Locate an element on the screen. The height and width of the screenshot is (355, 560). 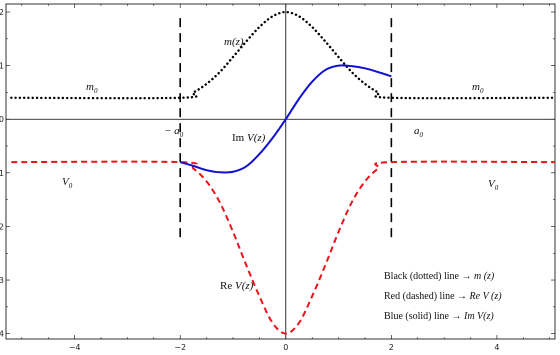
label-neg-a0: − a0 is located at coordinates (174, 132).